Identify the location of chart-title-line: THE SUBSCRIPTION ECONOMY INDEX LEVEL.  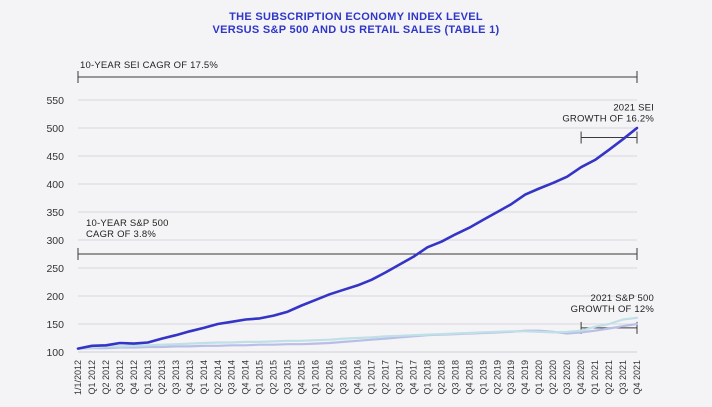
(356, 17).